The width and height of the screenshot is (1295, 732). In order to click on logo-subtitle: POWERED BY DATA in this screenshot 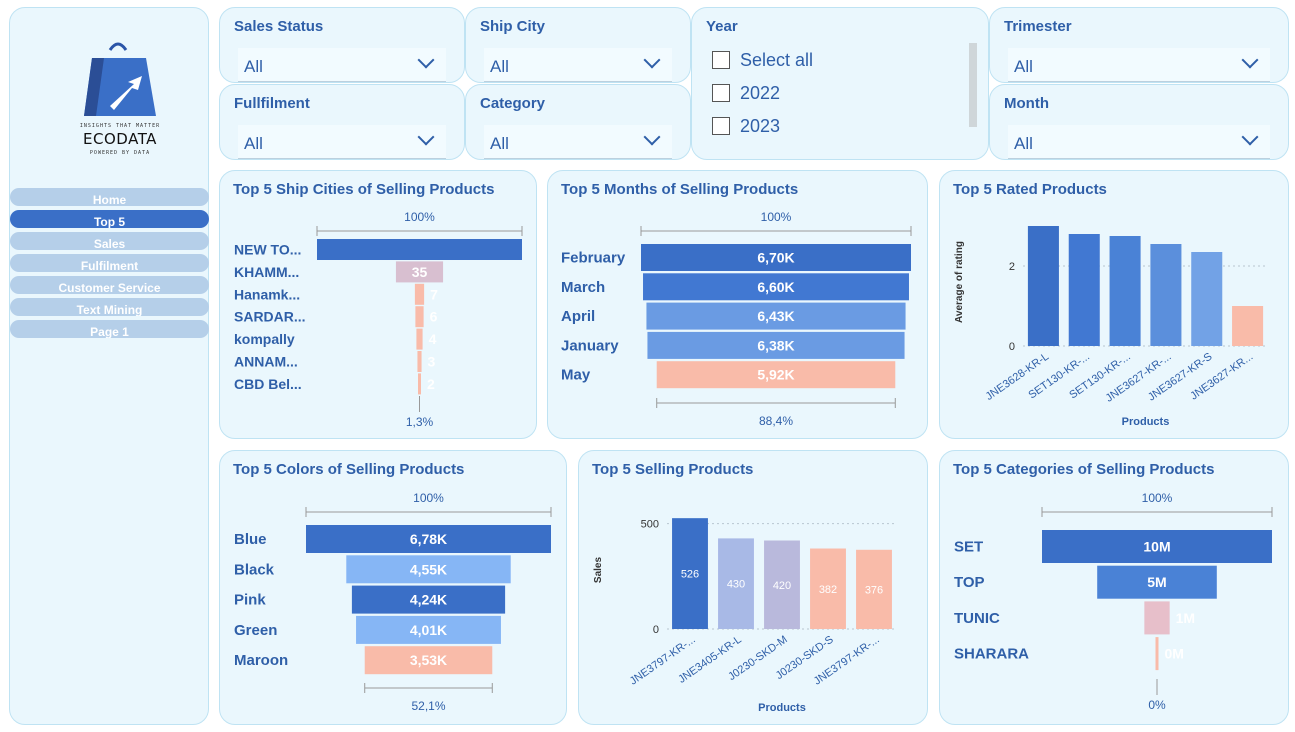, I will do `click(120, 153)`.